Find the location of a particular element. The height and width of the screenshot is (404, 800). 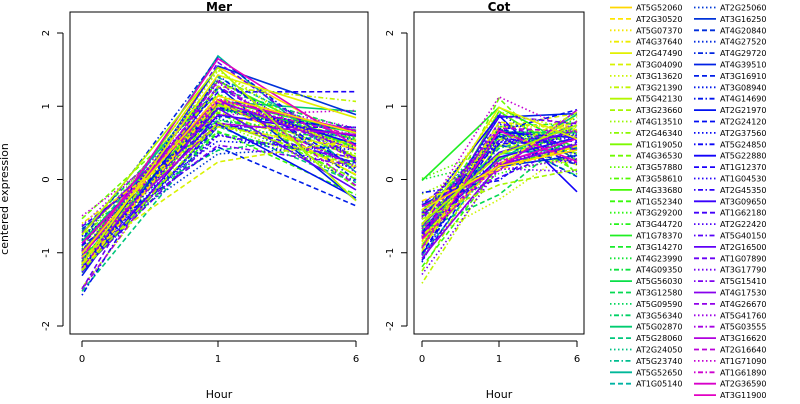

legend-entry: AT4G23990 is located at coordinates (646, 258).